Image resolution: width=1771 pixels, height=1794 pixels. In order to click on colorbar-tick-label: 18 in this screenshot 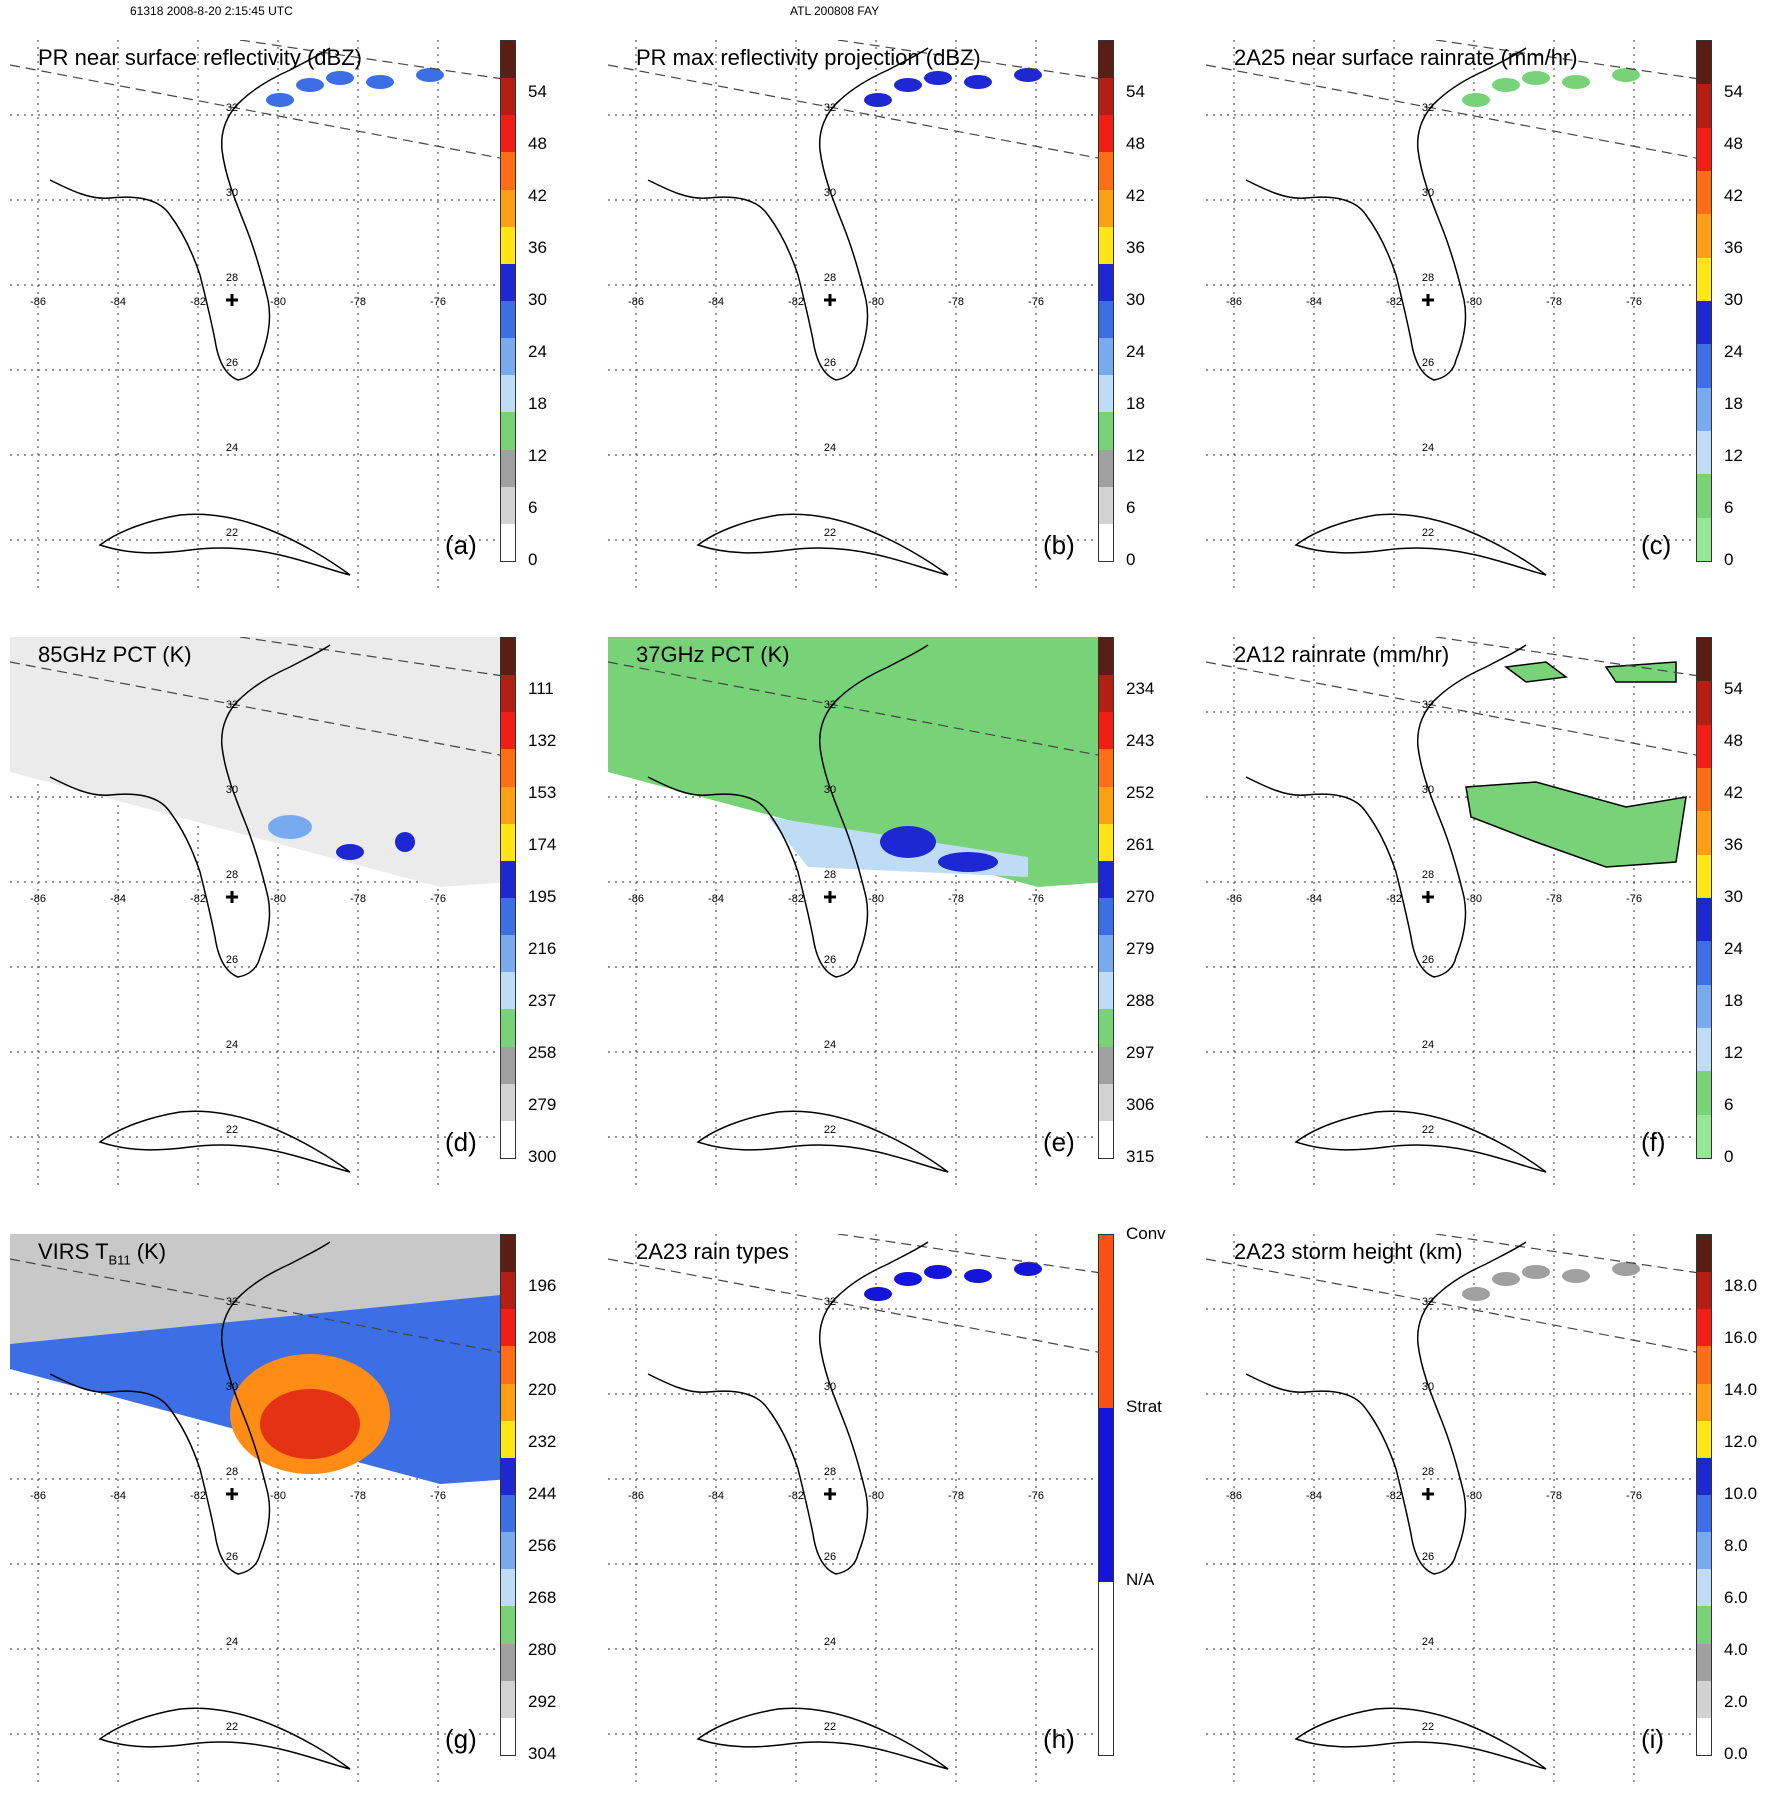, I will do `click(1733, 1000)`.